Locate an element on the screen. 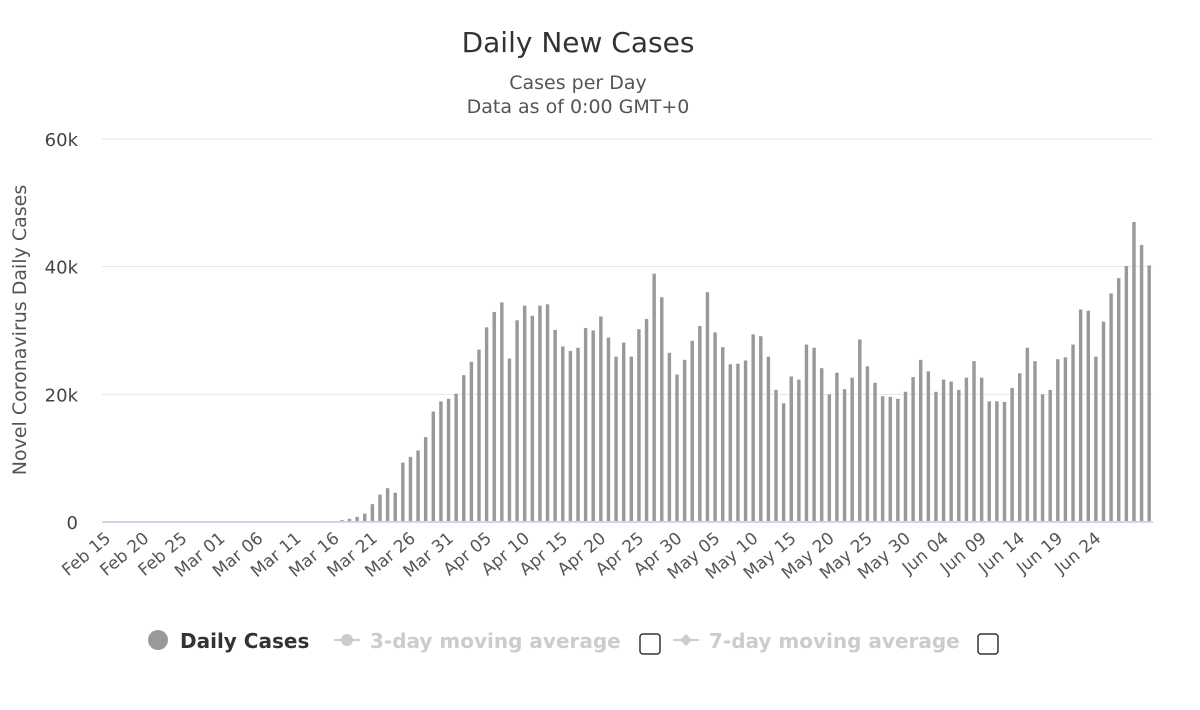 The image size is (1200, 710). checkbox-7-day-average is located at coordinates (988, 644).